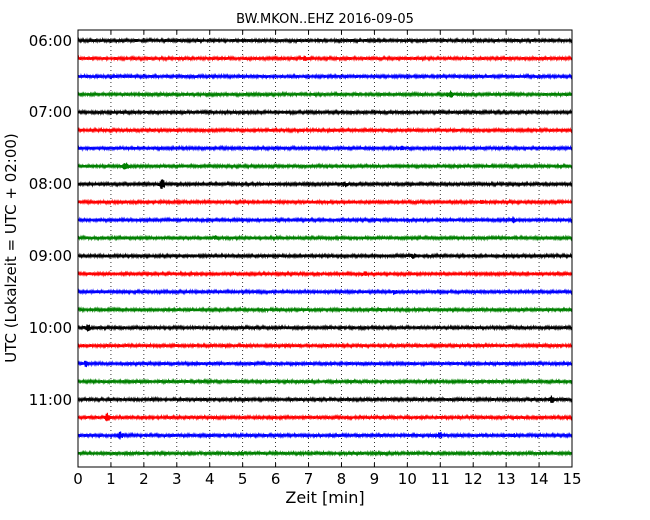 The width and height of the screenshot is (650, 520). I want to click on x-tick-label: 12, so click(473, 479).